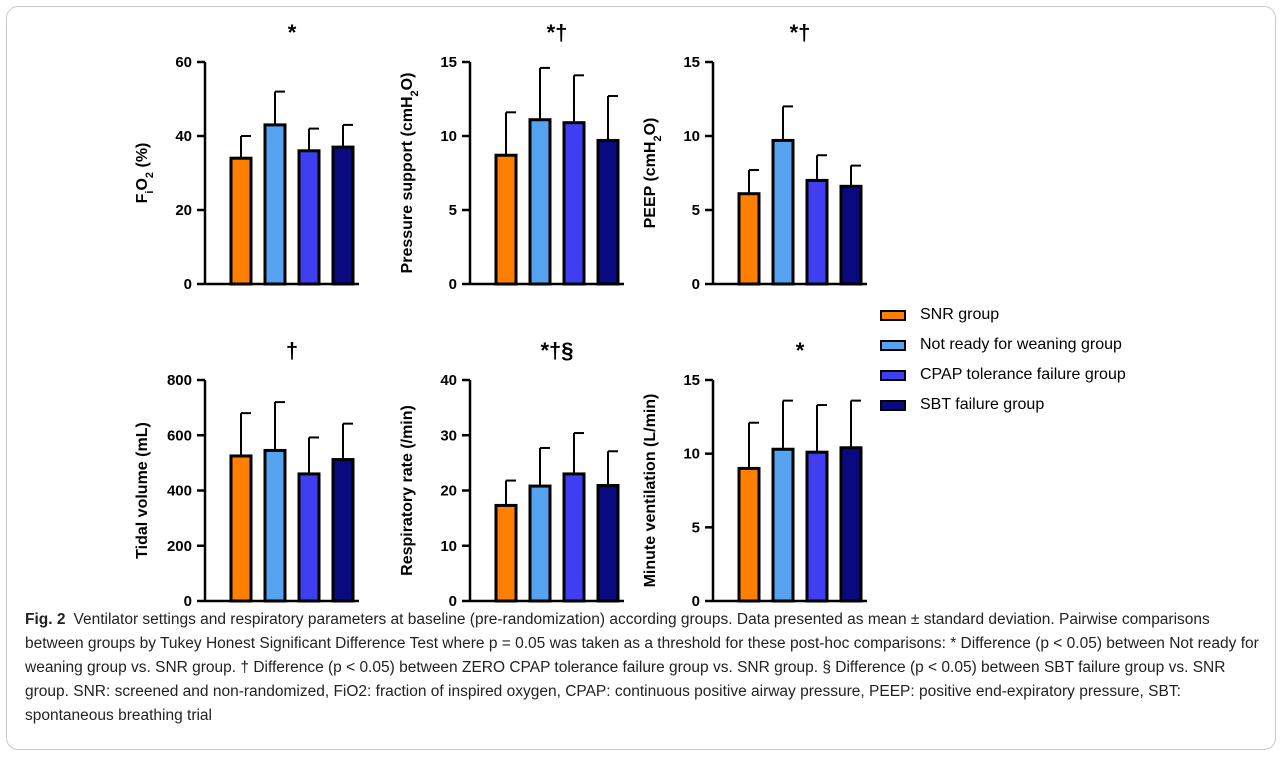 Image resolution: width=1284 pixels, height=757 pixels. Describe the element at coordinates (142, 490) in the screenshot. I see `y-axis-label: Tidal volume (mL)` at that location.